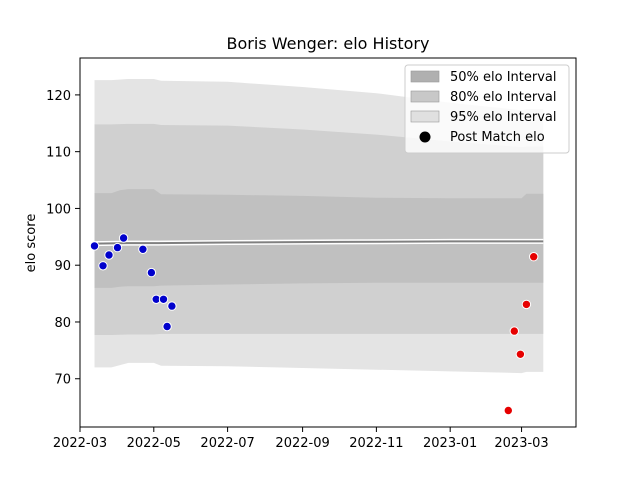 The width and height of the screenshot is (640, 480). What do you see at coordinates (328, 43) in the screenshot?
I see `chart-title: Boris Wenger: elo History` at bounding box center [328, 43].